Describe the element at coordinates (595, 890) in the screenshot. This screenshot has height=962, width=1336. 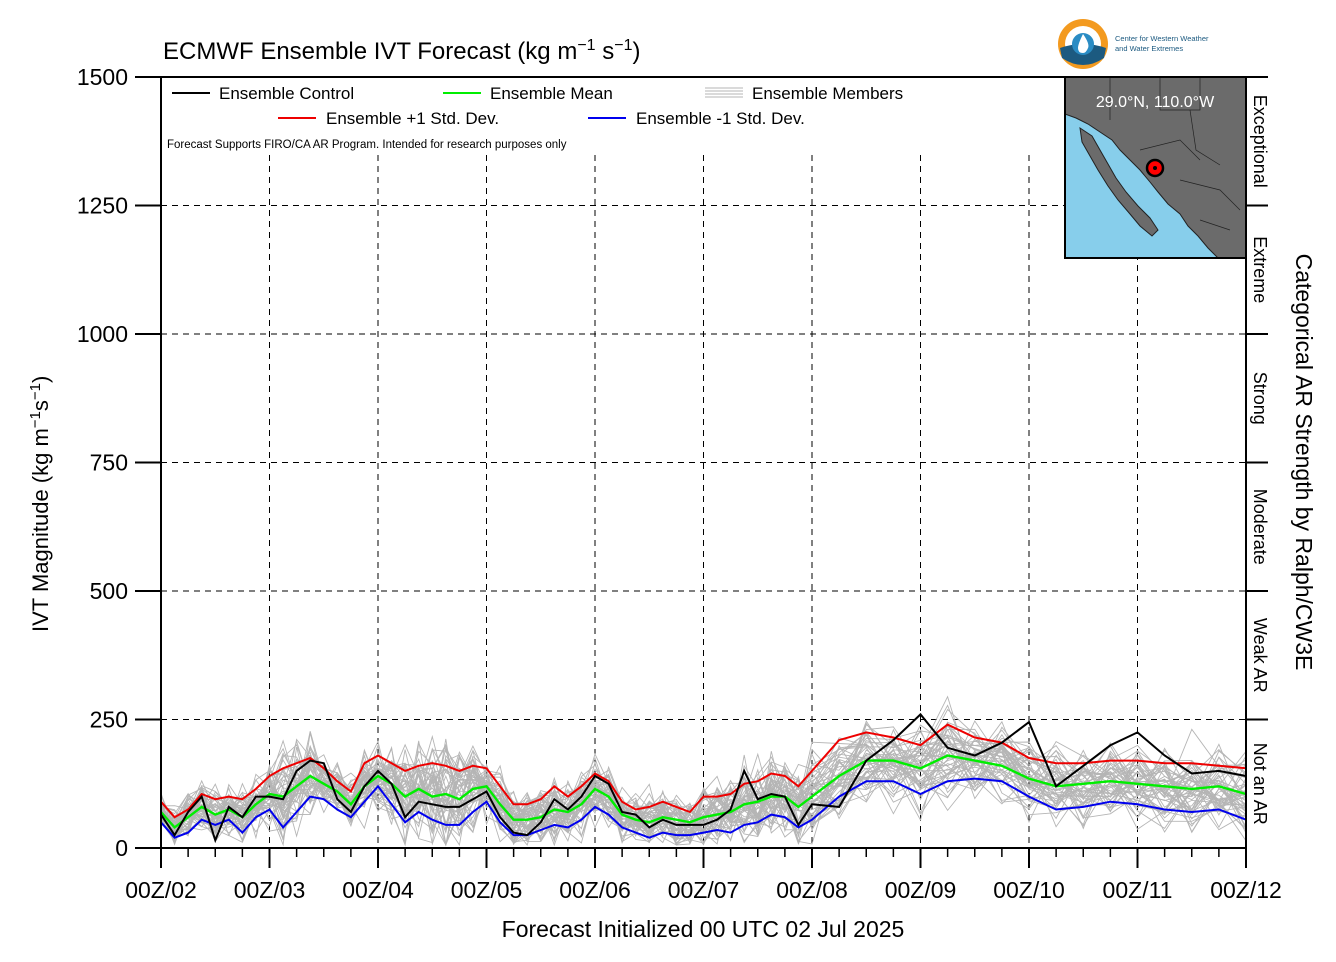
I see `x-tick-label: 00Z/06` at that location.